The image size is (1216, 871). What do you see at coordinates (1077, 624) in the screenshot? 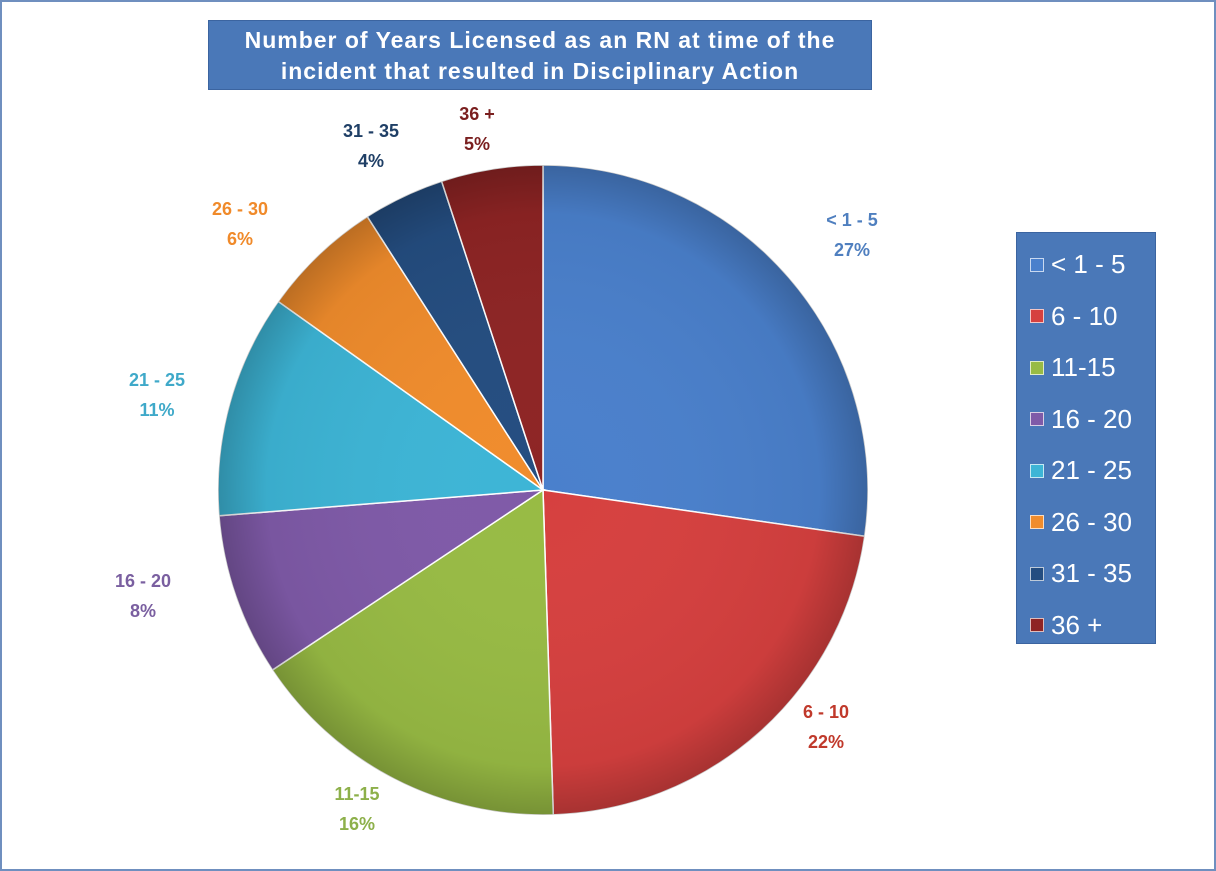
I see `legend-label: 36 +` at bounding box center [1077, 624].